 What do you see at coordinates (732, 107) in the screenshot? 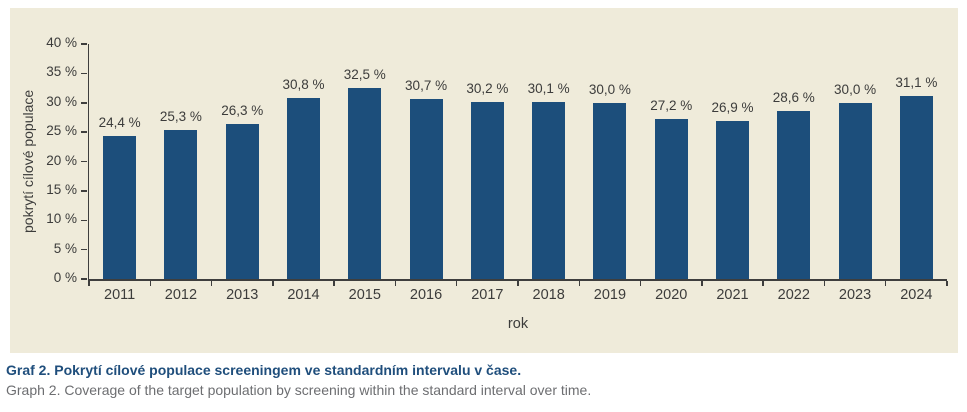
I see `bar-value-label: 26,9 %` at bounding box center [732, 107].